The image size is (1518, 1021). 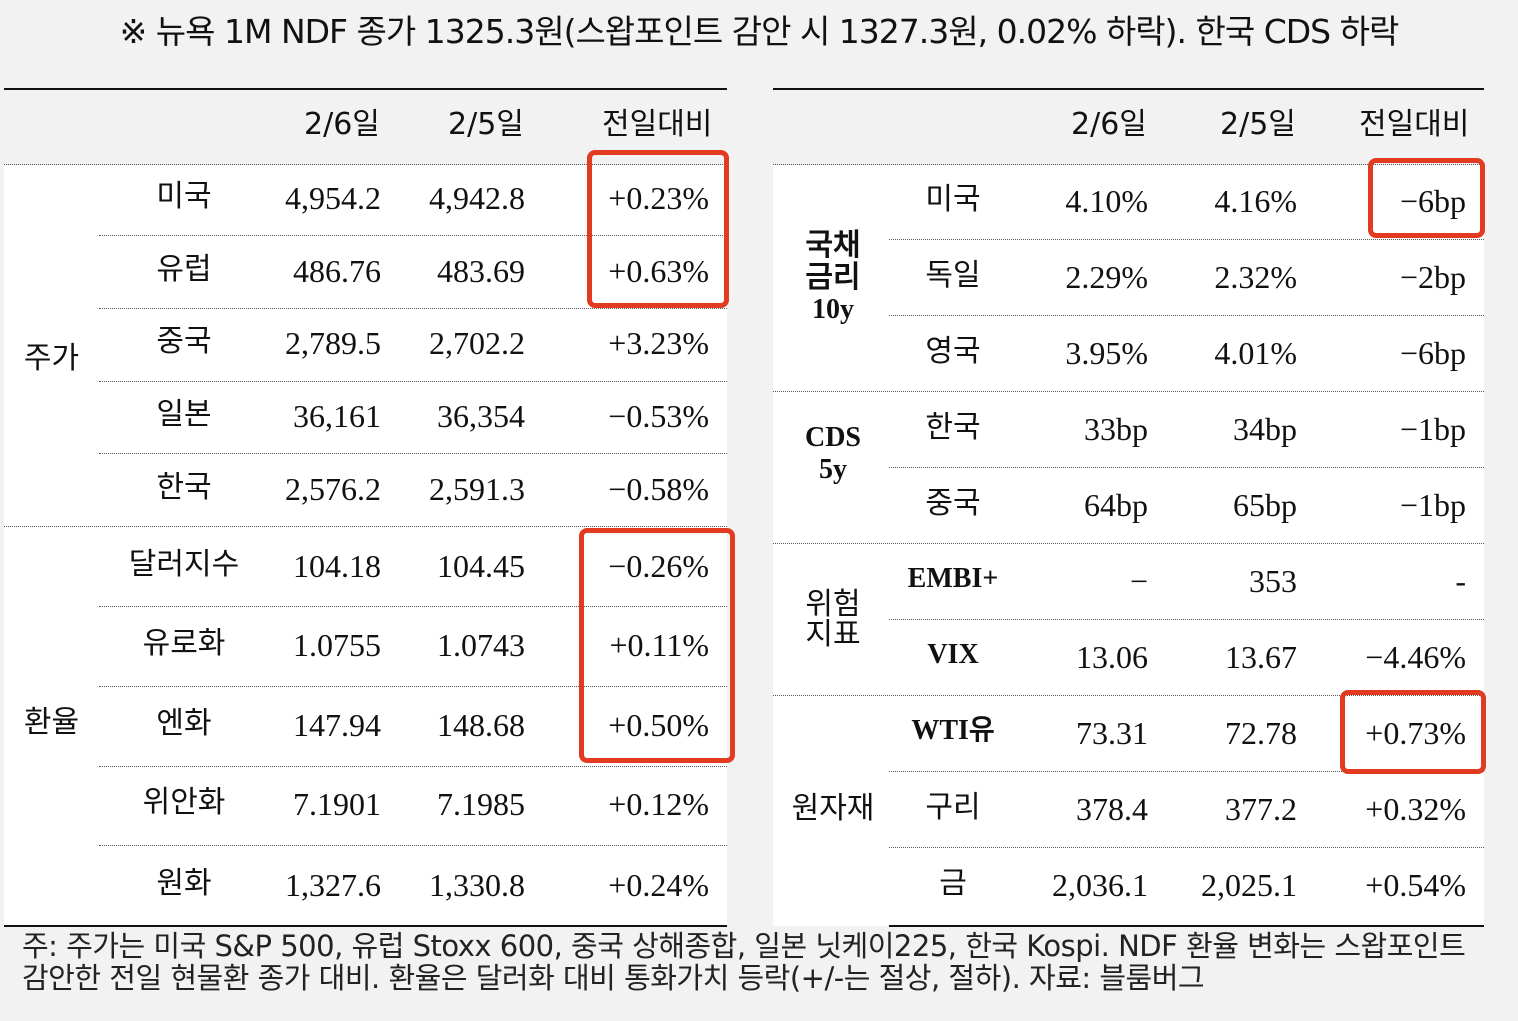 What do you see at coordinates (333, 343) in the screenshot?
I see `value-2-6: 2,789.5` at bounding box center [333, 343].